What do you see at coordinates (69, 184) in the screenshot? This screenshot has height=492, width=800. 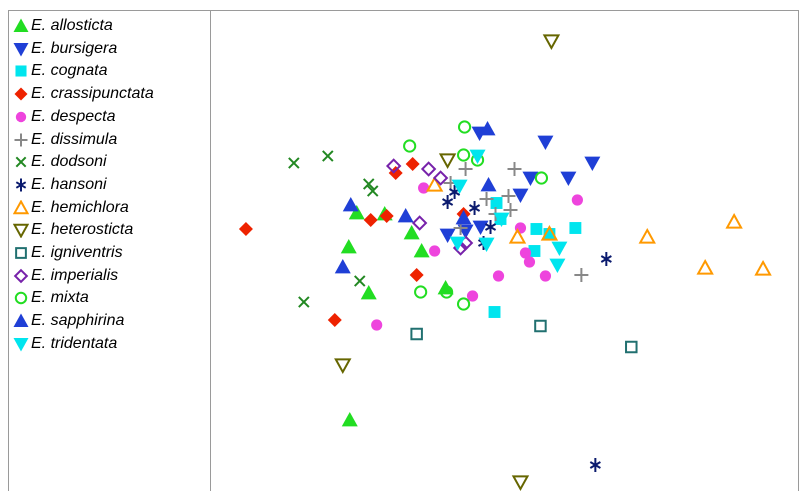 I see `legend-label: E. hansoni` at bounding box center [69, 184].